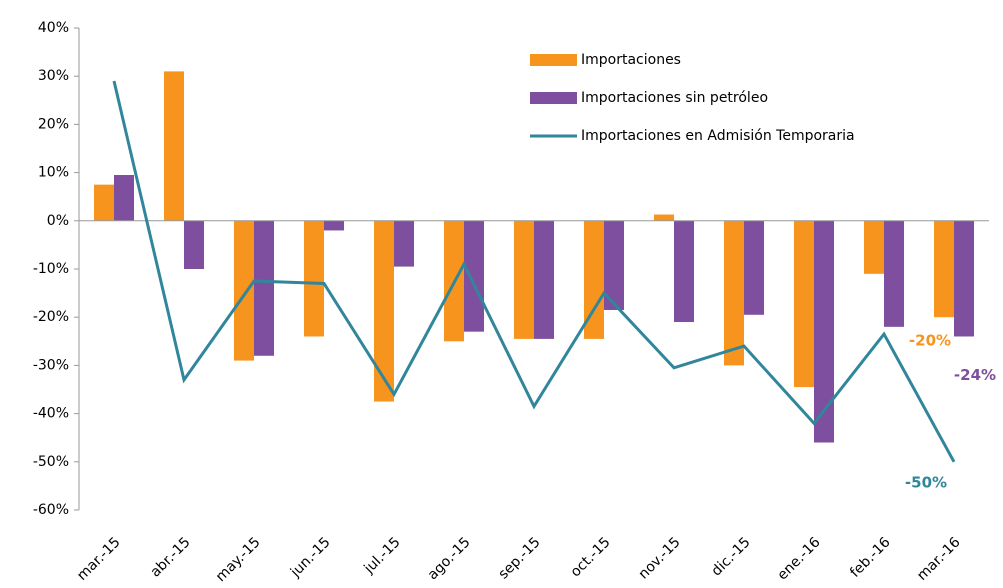  Describe the element at coordinates (799, 558) in the screenshot. I see `x-tick-label: ene.-16` at that location.